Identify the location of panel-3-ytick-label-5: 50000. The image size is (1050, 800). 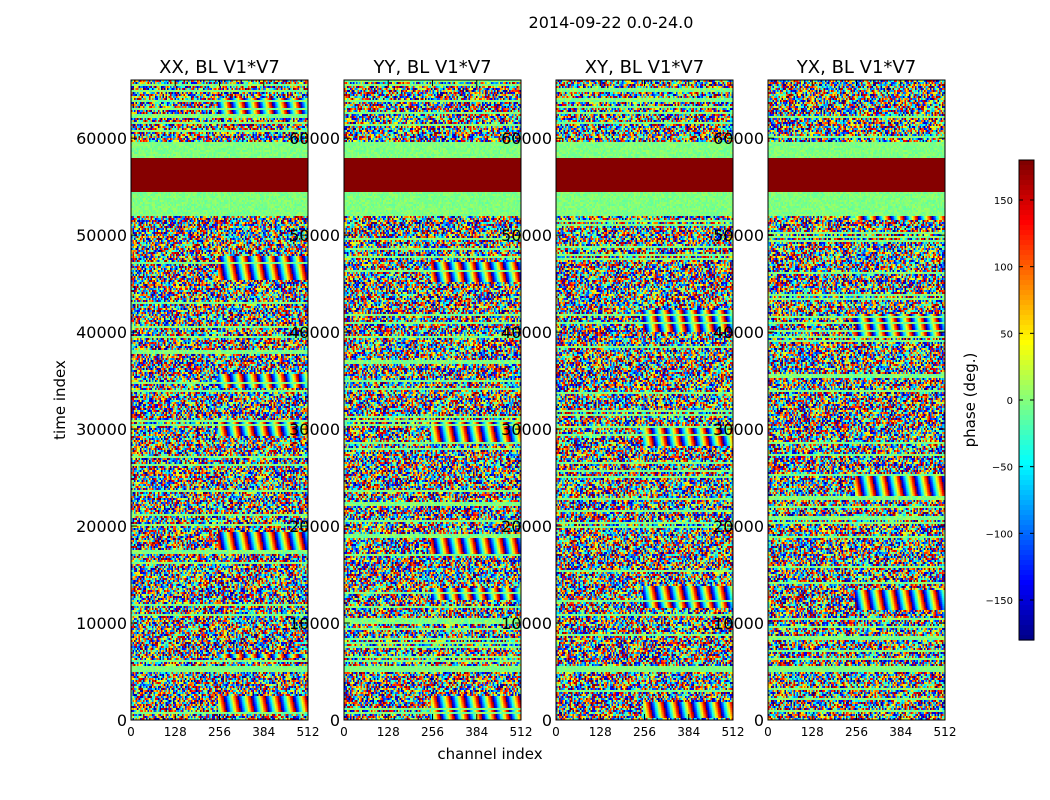
(738, 235).